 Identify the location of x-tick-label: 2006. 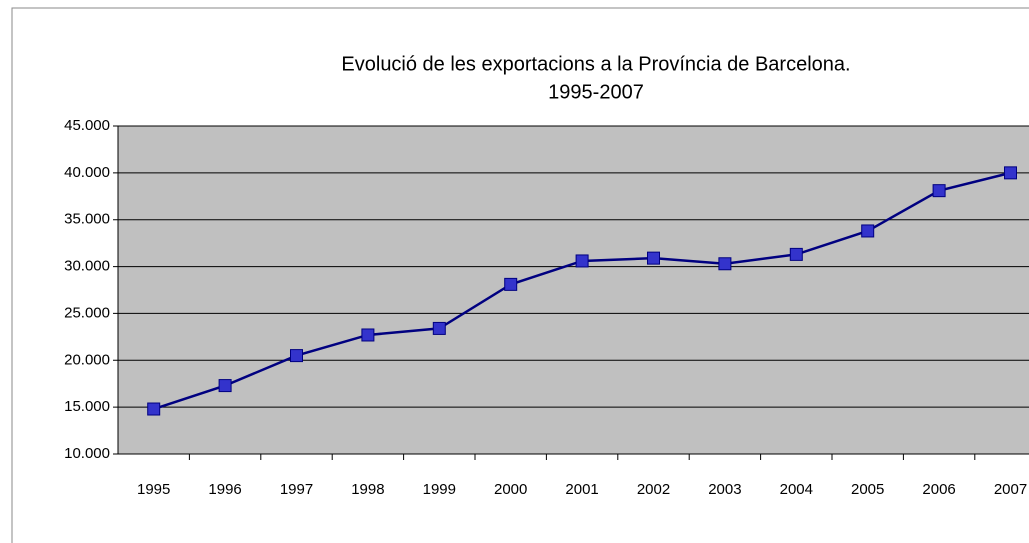
(938, 489).